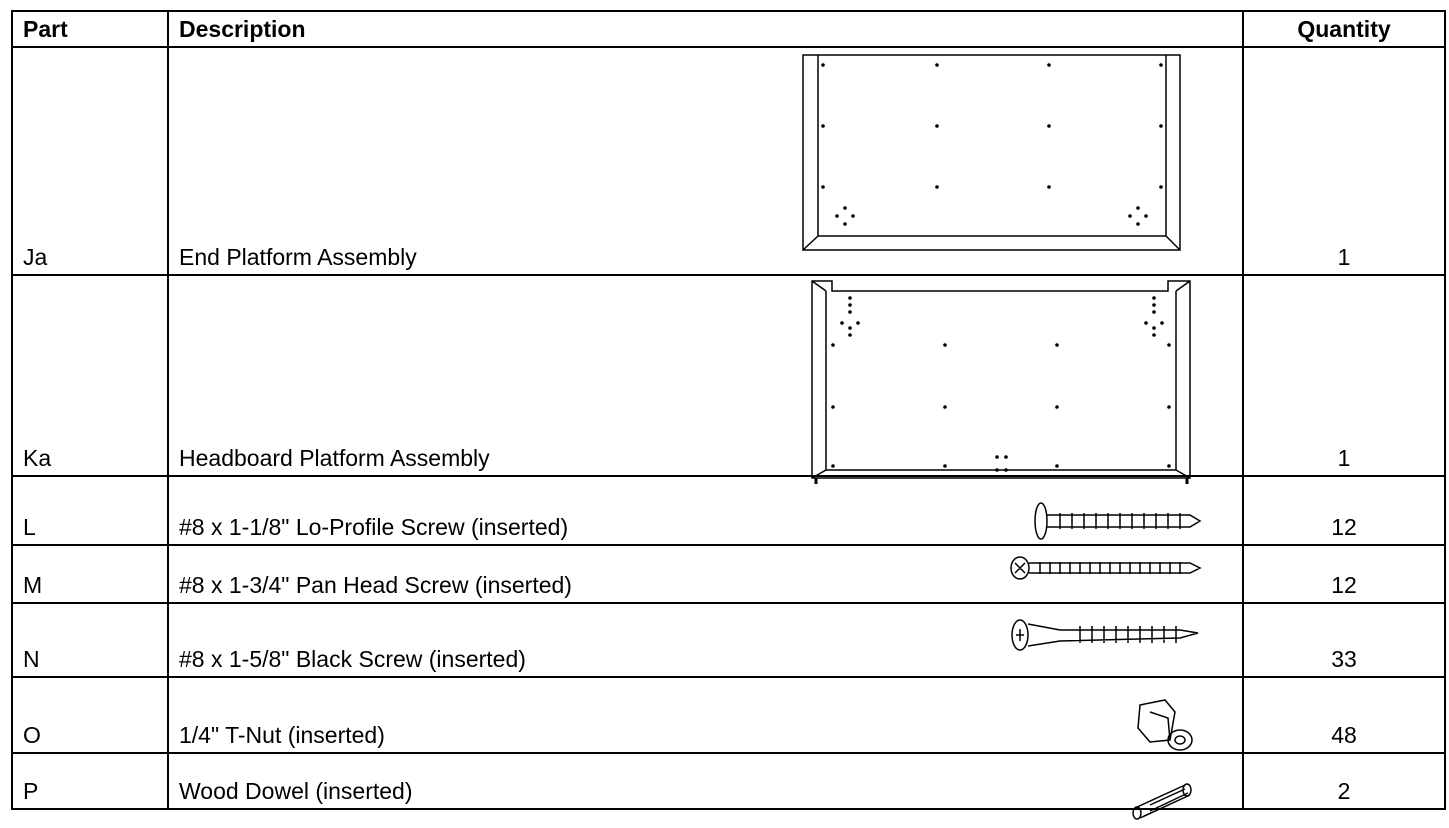  I want to click on part-cell: O, so click(90, 715).